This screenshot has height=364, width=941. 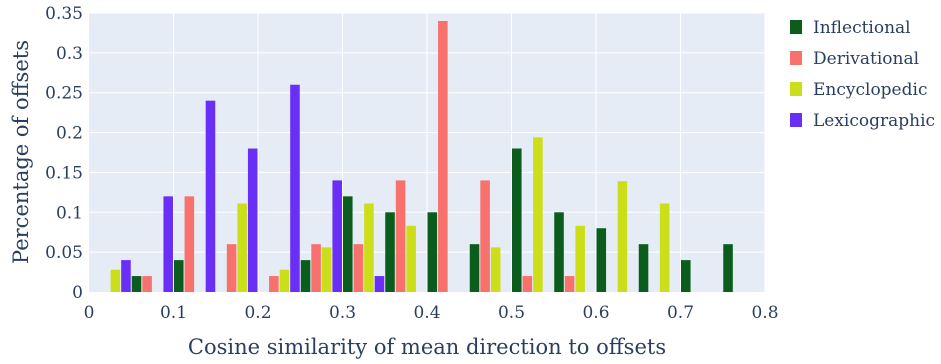 I want to click on x-tick-label: 0.2, so click(x=257, y=313).